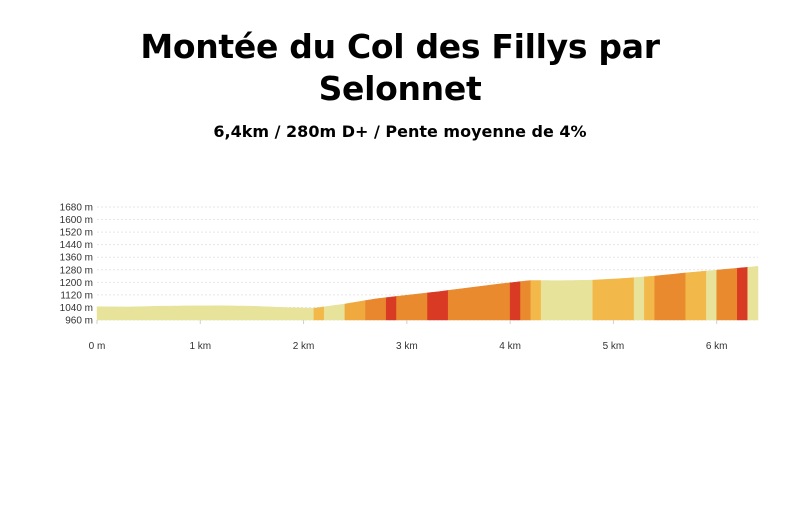 The image size is (800, 530). I want to click on x-axis: 0 m 1 km 2 km 3 km 4 km 5 km 6 km, so click(408, 336).